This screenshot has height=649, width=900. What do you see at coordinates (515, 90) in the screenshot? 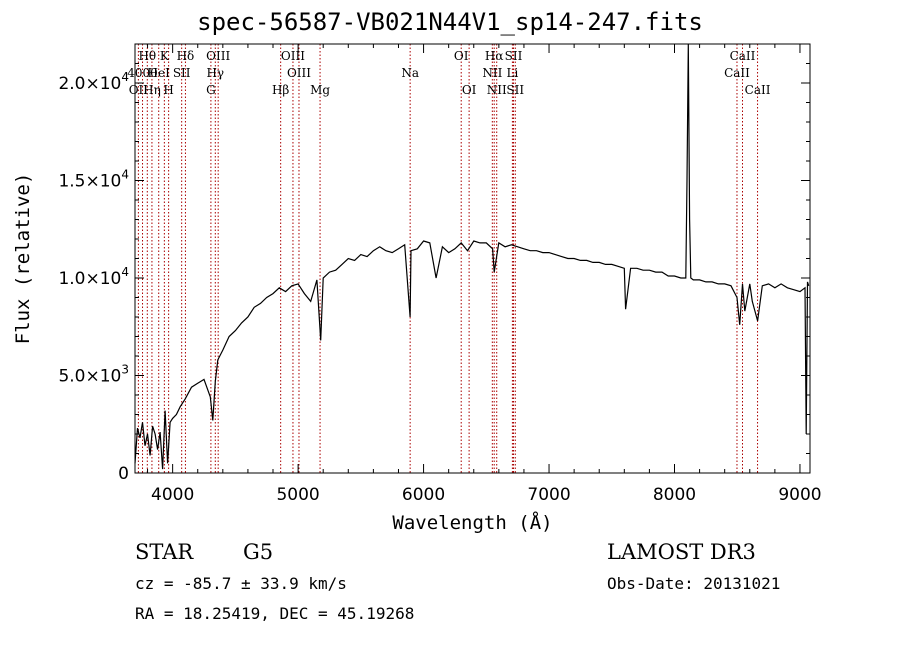
I see `line-label-26: SII` at bounding box center [515, 90].